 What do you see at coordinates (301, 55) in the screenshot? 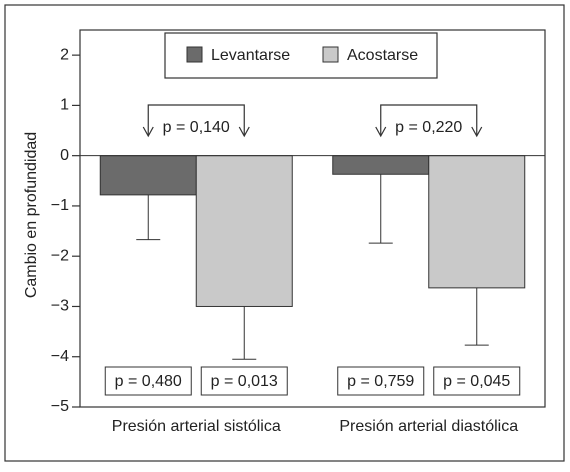
I see `legend-box` at bounding box center [301, 55].